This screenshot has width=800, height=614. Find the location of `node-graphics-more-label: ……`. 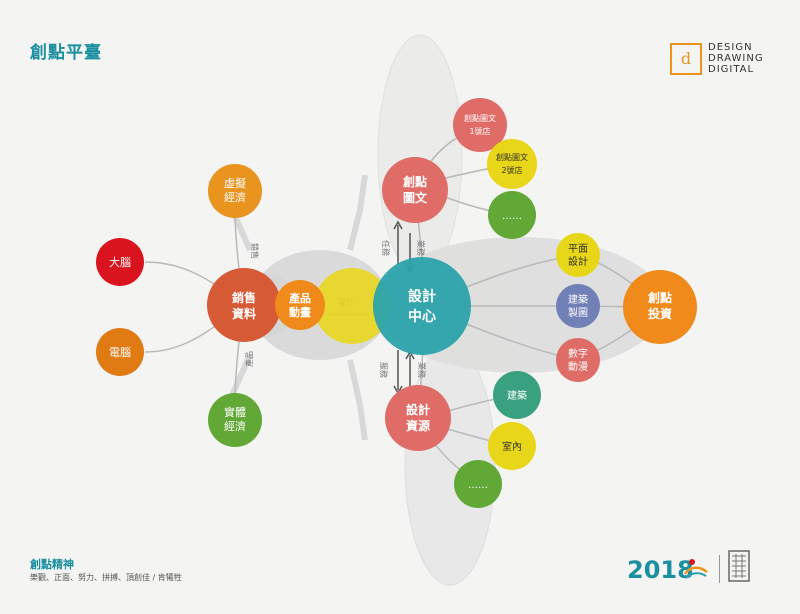

node-graphics-more-label: …… is located at coordinates (512, 216).